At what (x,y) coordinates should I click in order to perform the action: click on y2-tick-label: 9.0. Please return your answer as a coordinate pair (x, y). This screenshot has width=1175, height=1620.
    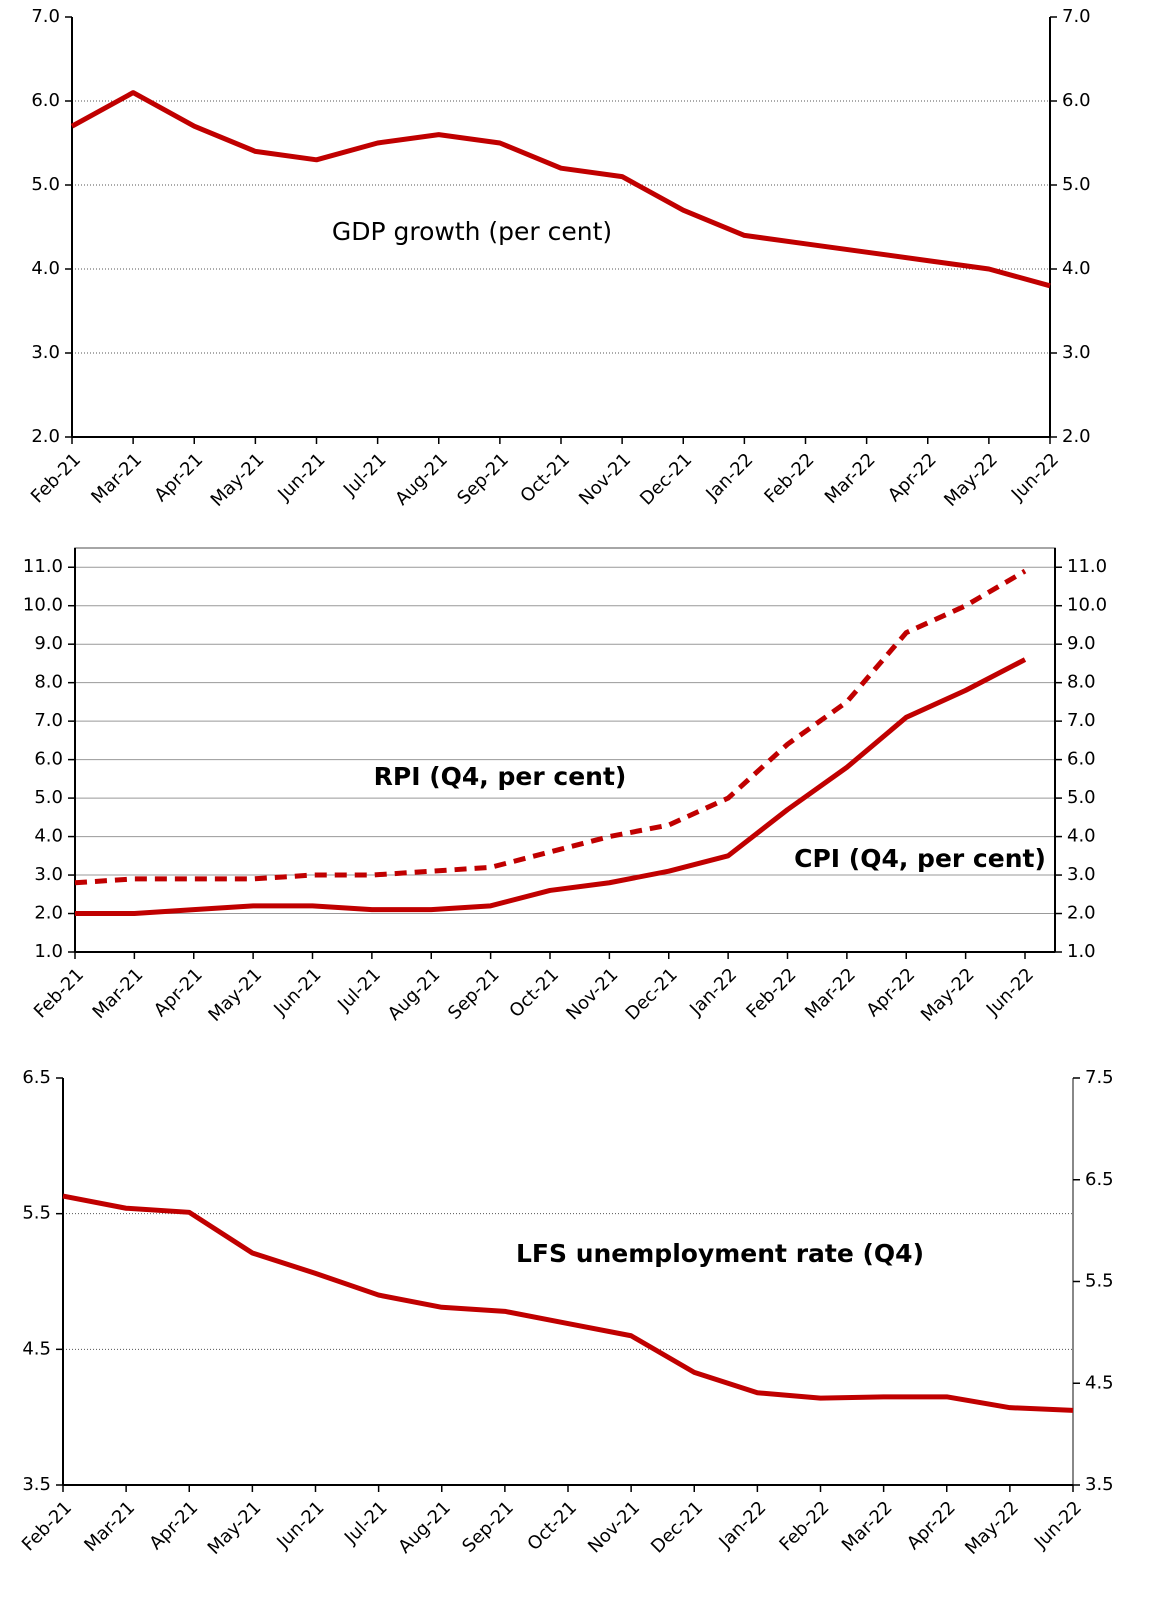
    Looking at the image, I should click on (1081, 643).